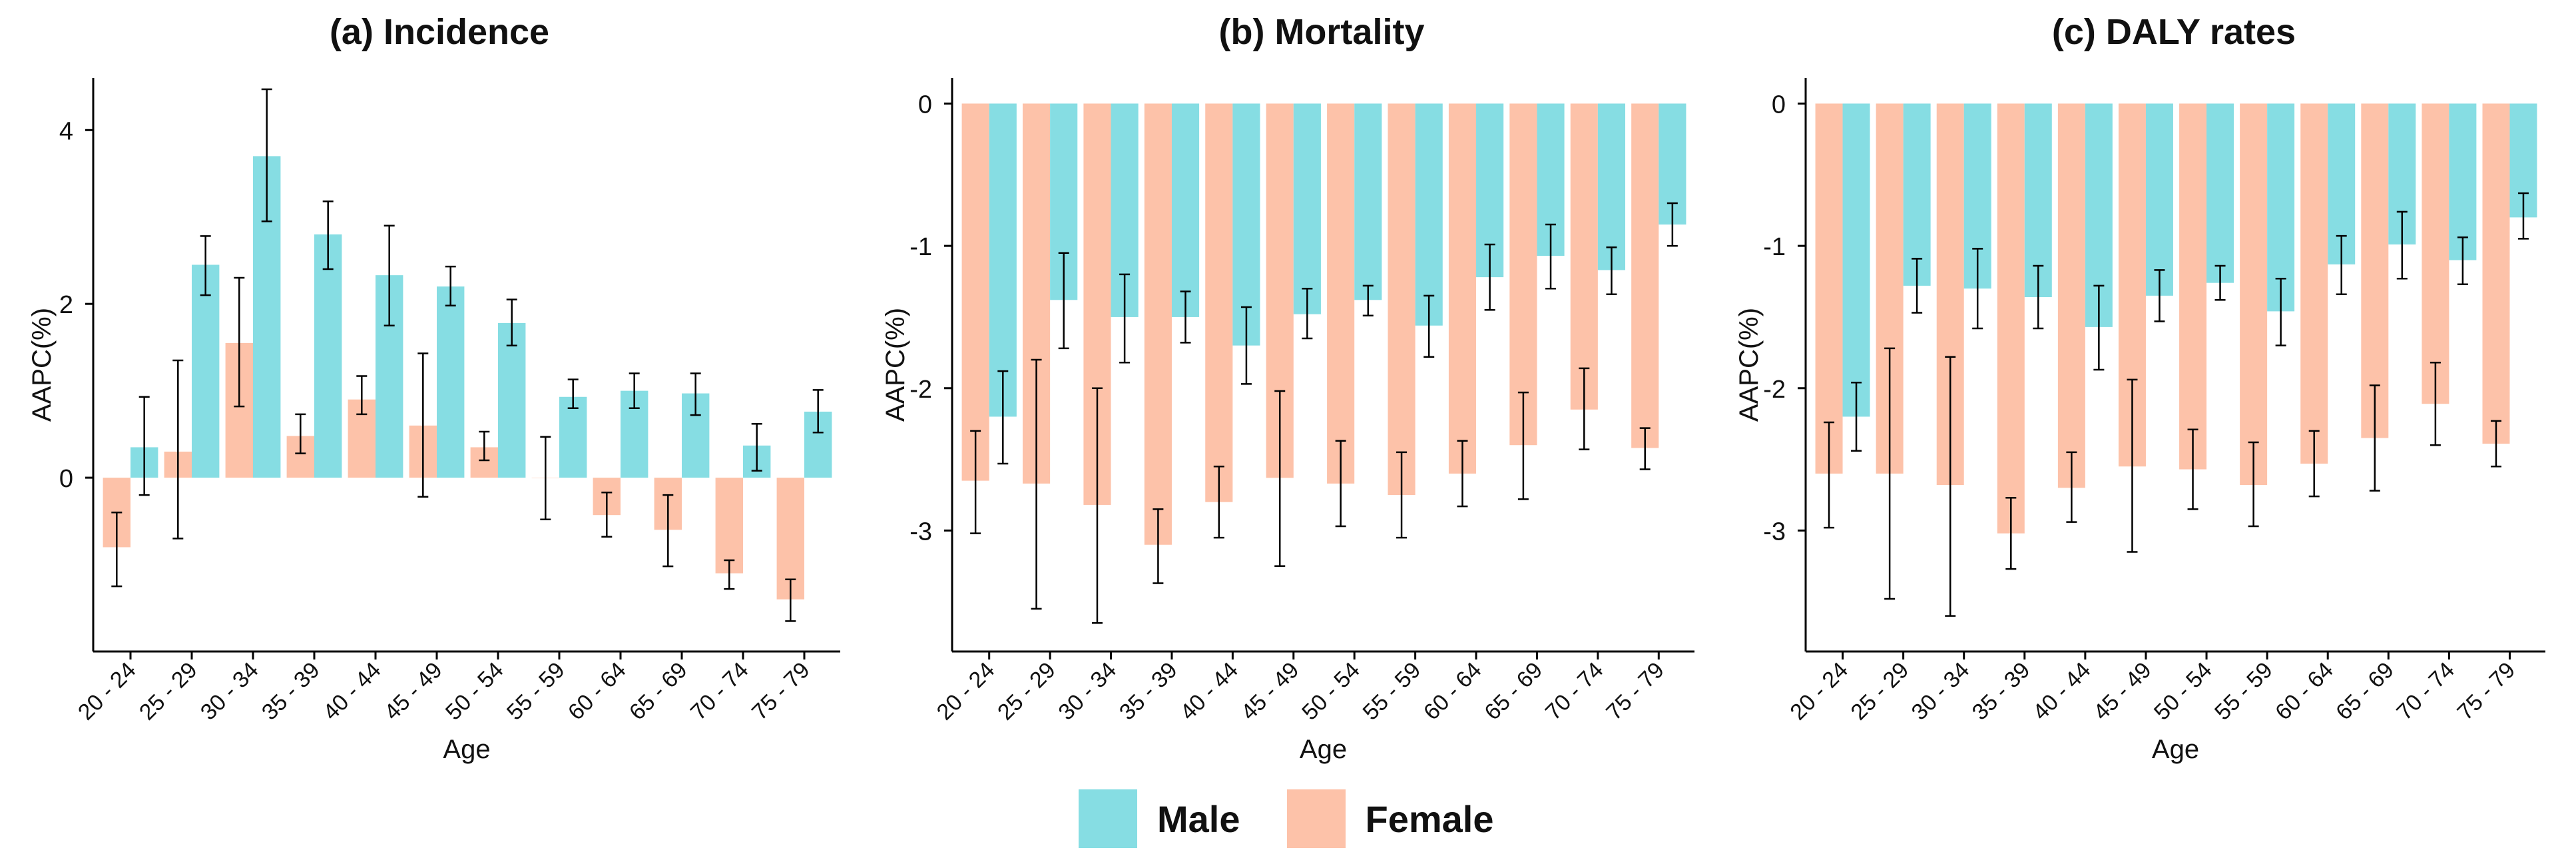 This screenshot has height=862, width=2576. Describe the element at coordinates (1430, 818) in the screenshot. I see `legend-label-female: Female` at that location.